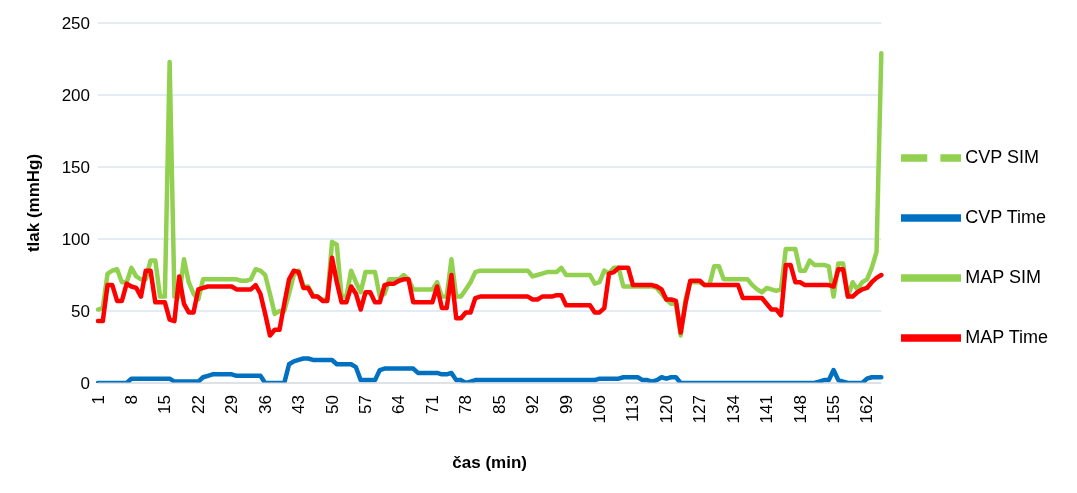 This screenshot has width=1077, height=493. I want to click on y-tick-label: 150, so click(75, 168).